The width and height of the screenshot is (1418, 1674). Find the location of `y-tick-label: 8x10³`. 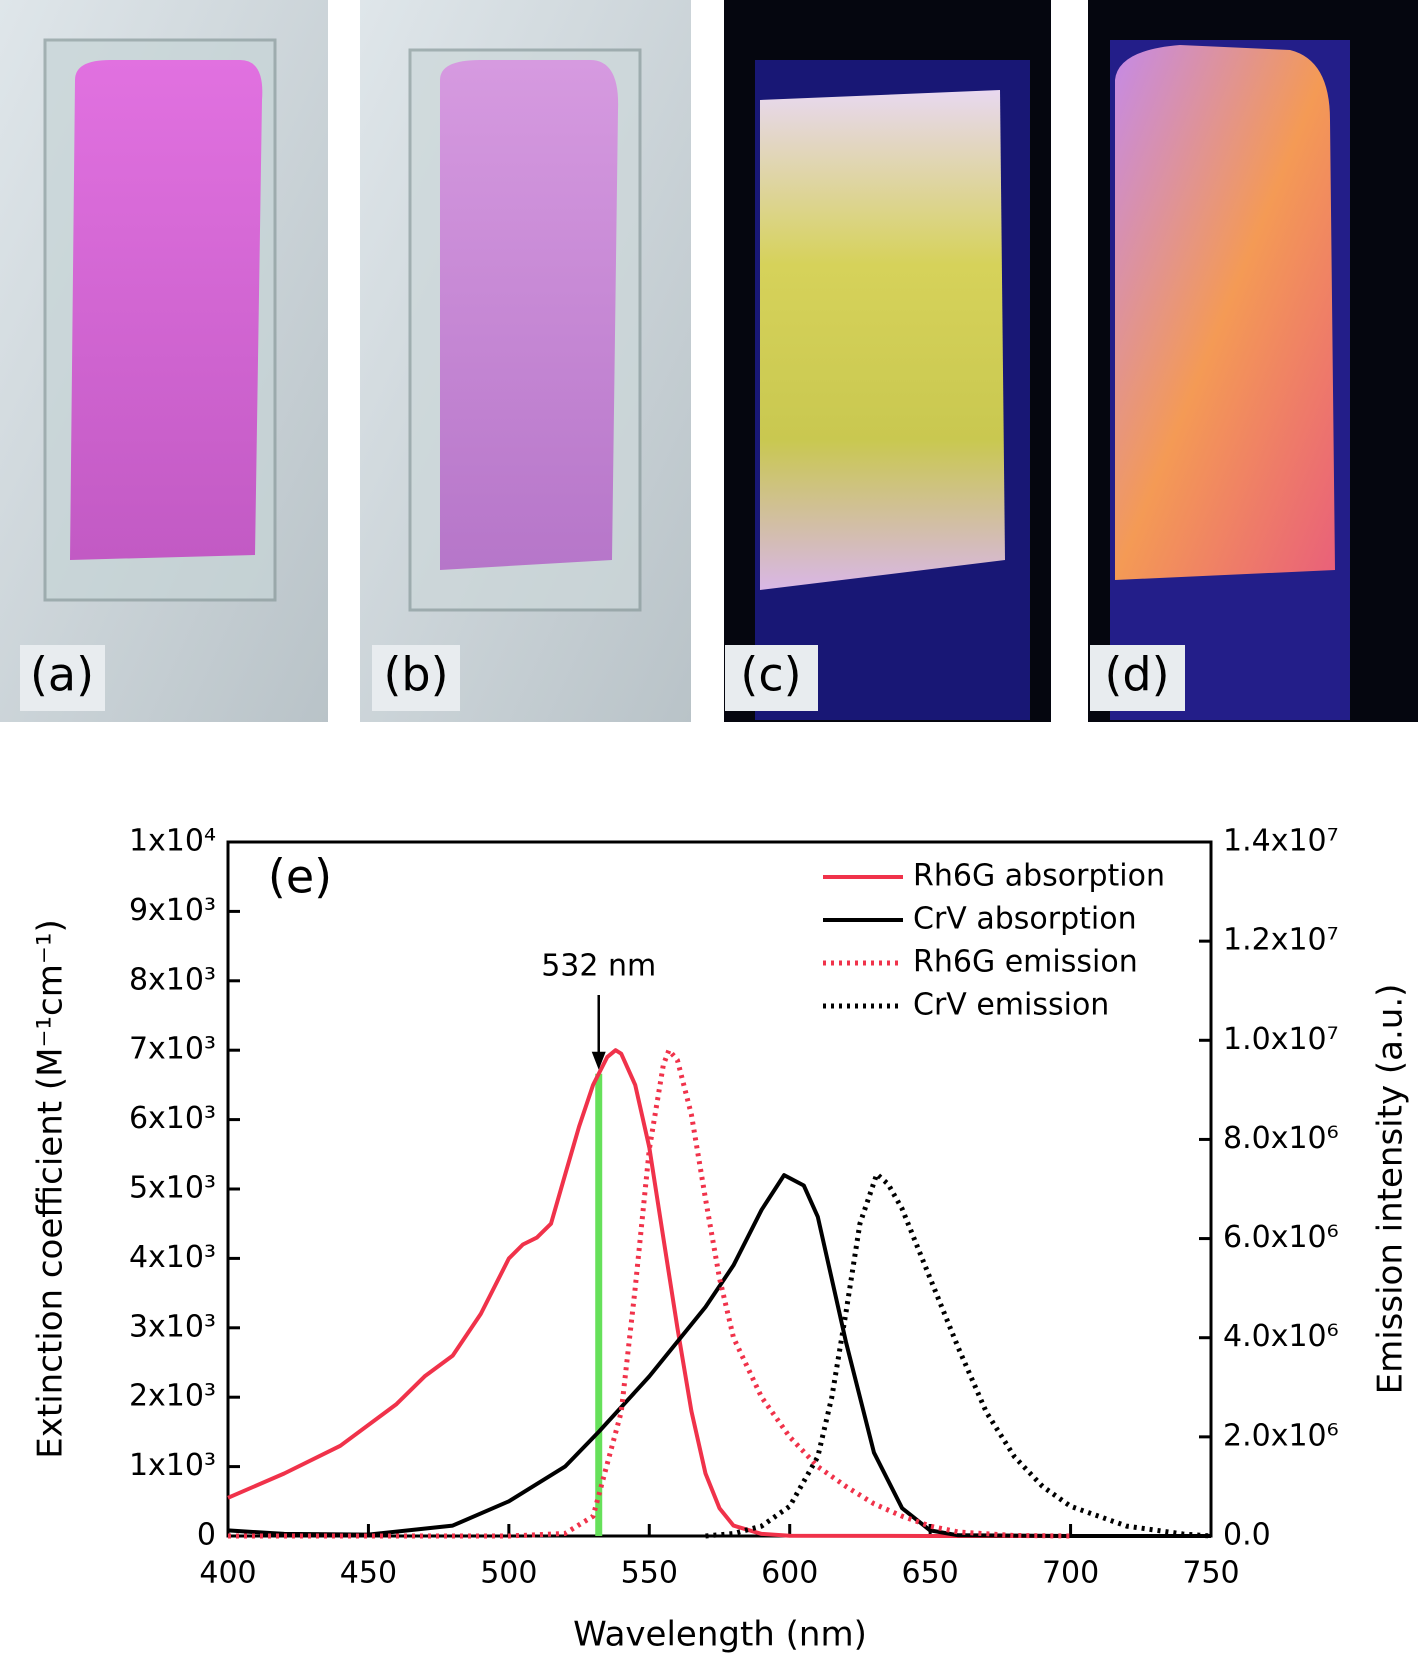

y-tick-label: 8x10³ is located at coordinates (172, 979).